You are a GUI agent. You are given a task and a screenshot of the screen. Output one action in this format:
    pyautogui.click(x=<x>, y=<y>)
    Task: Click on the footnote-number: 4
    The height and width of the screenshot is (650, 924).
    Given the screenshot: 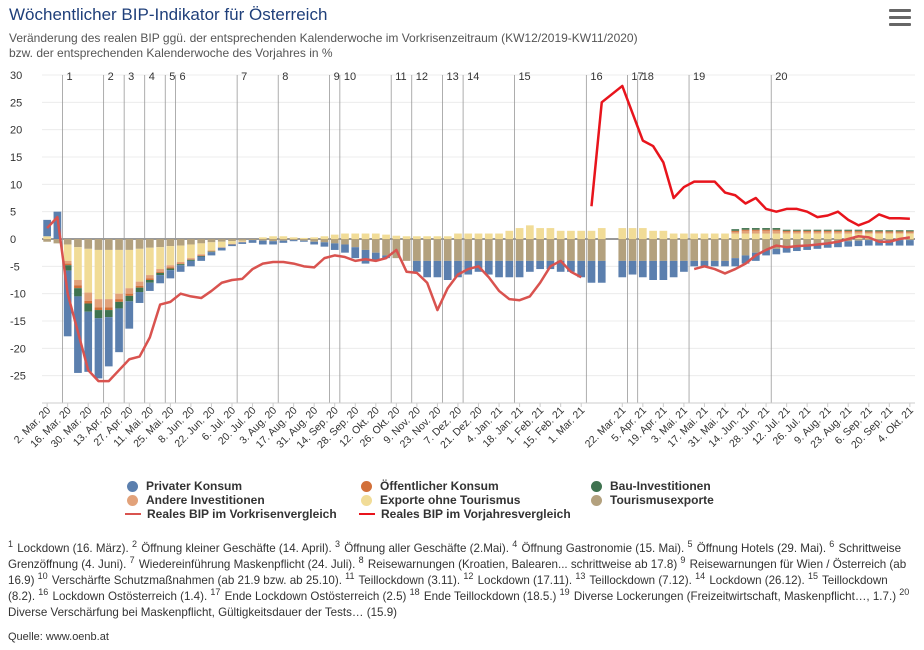 What is the action you would take?
    pyautogui.click(x=515, y=544)
    